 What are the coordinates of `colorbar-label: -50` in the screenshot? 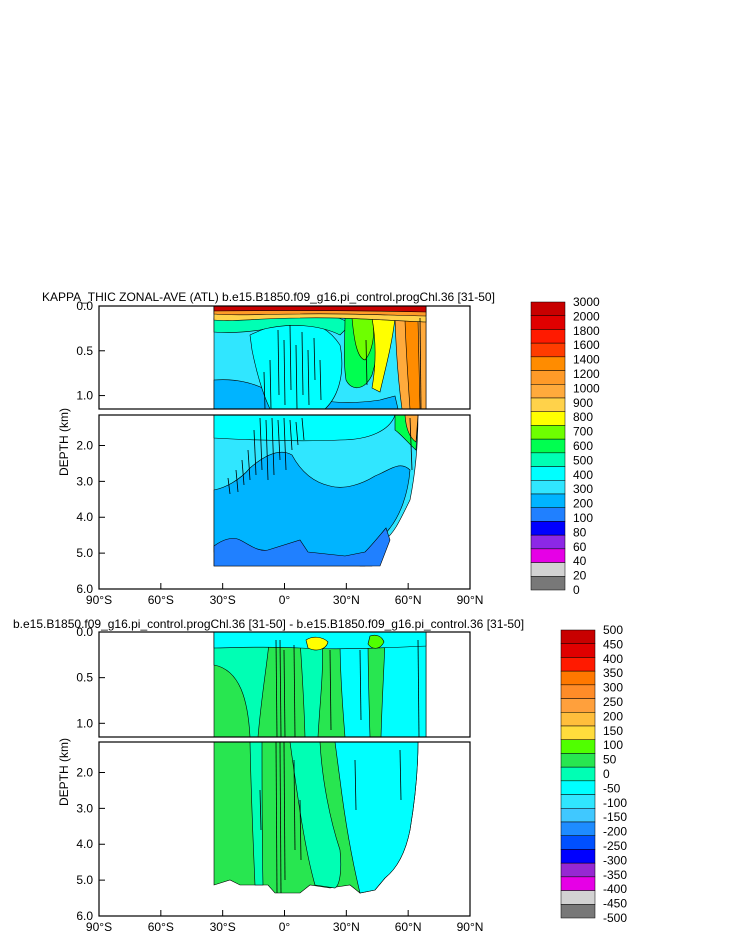 It's located at (612, 788).